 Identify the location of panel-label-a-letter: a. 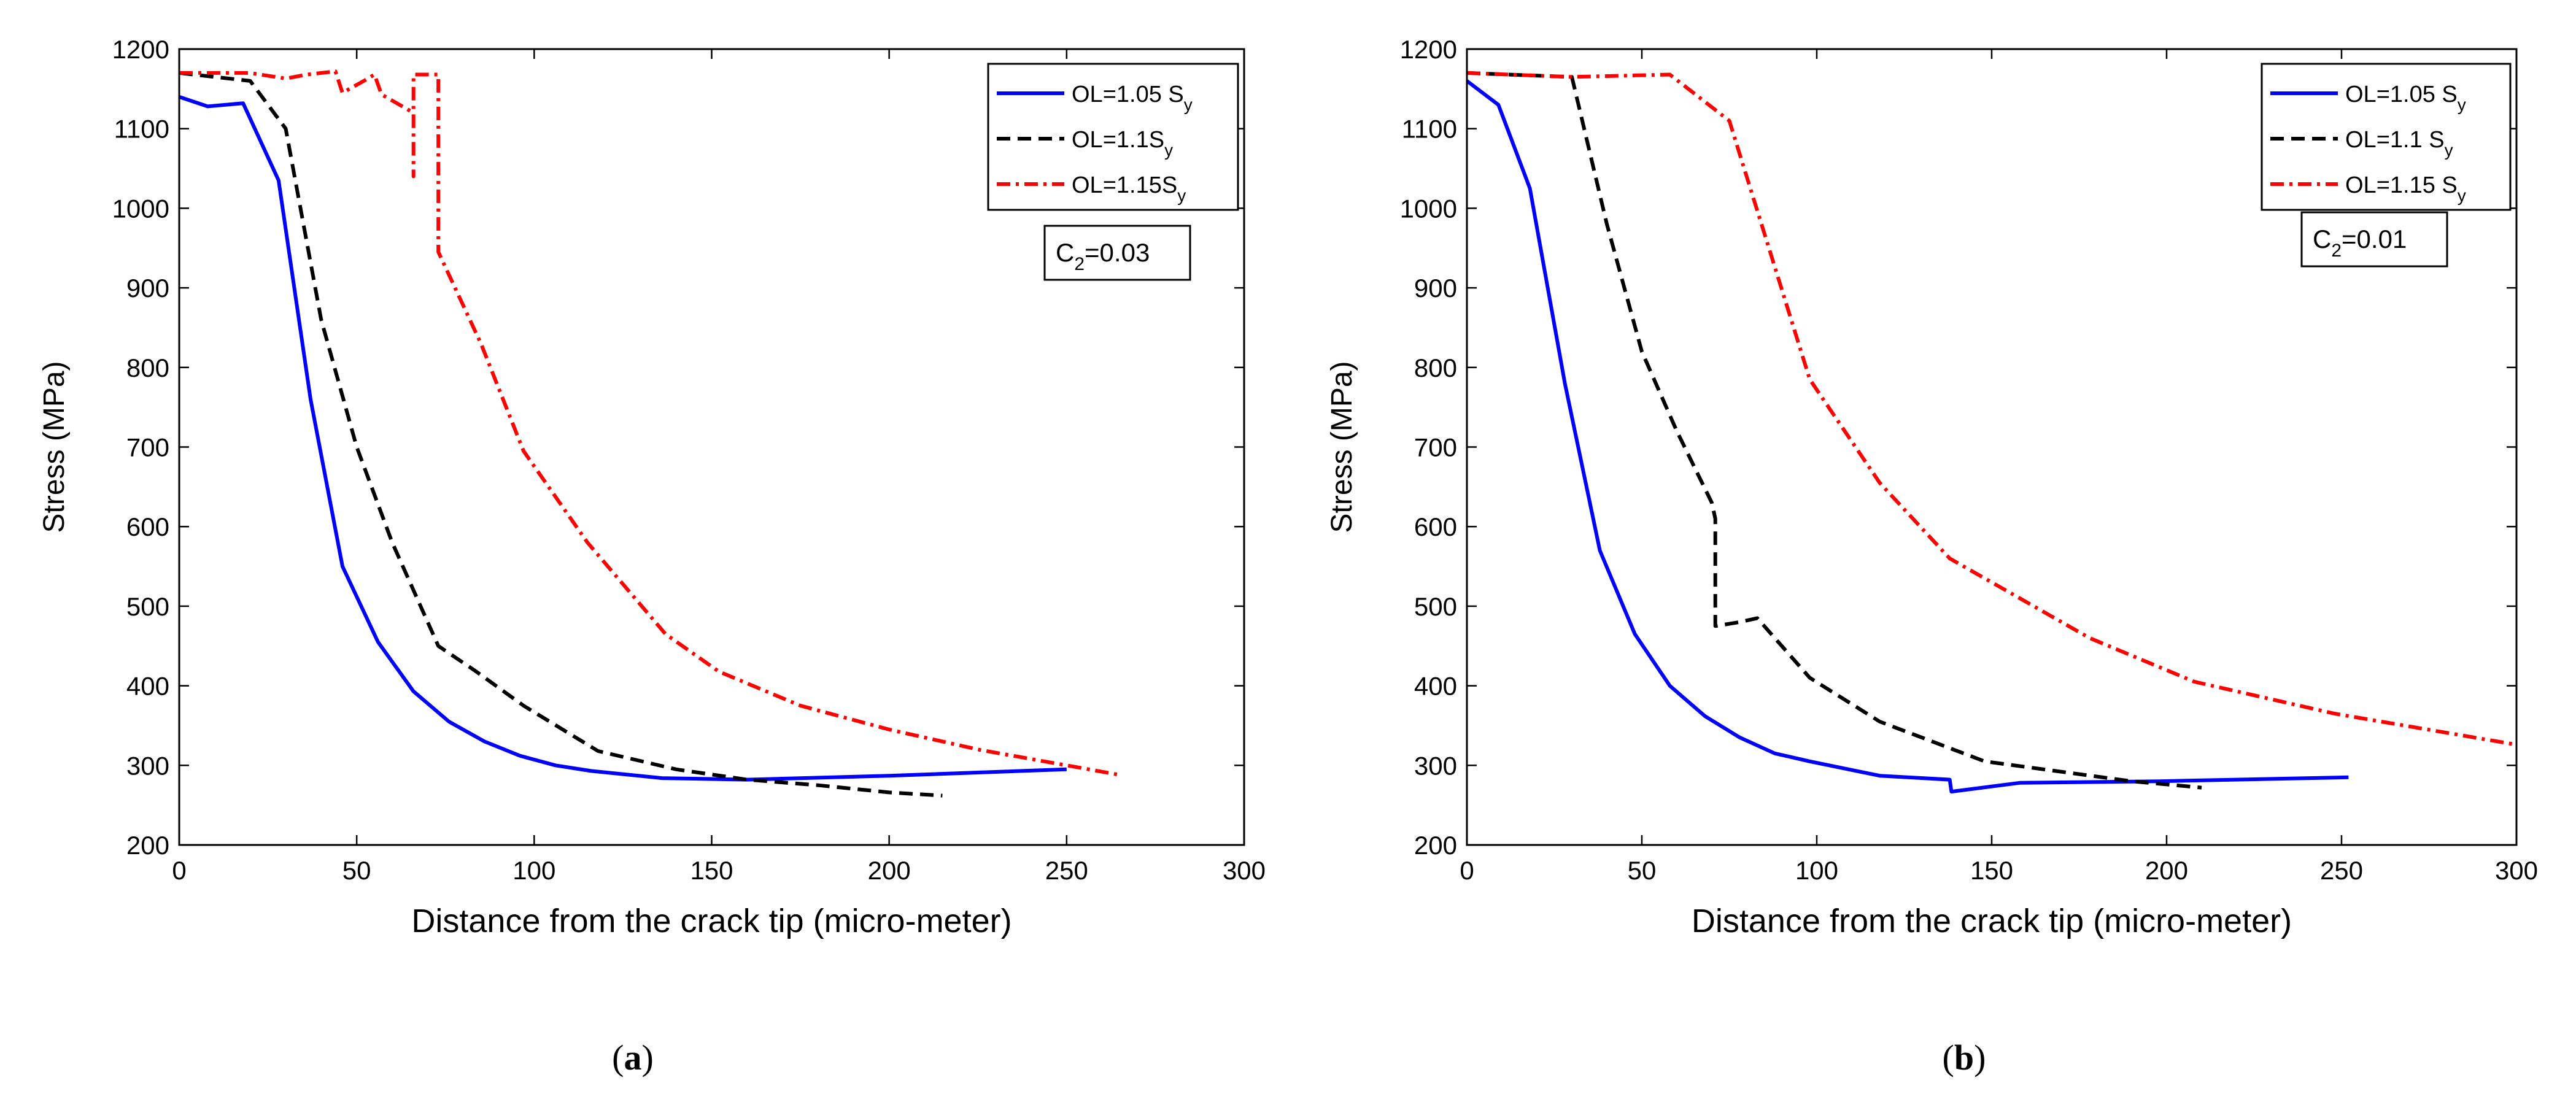
(633, 1058).